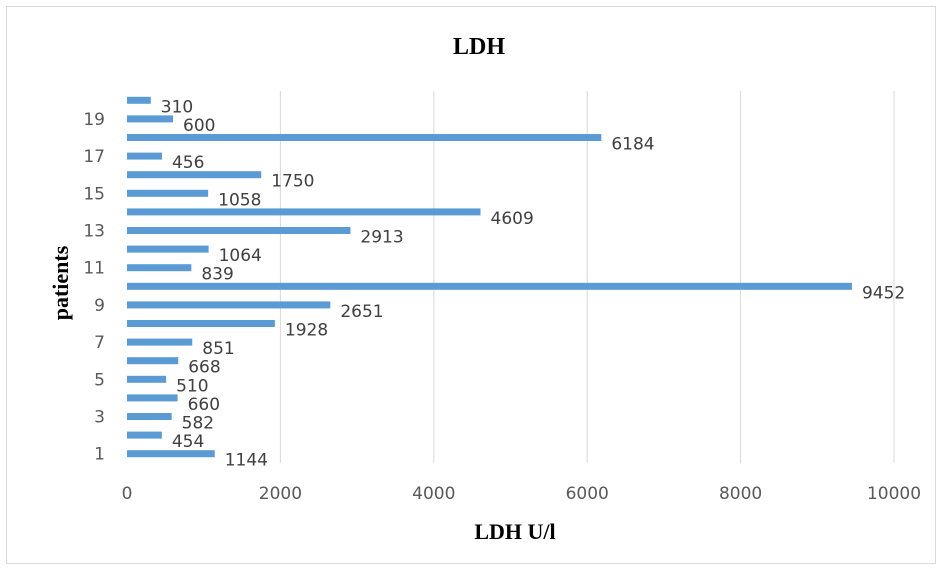 The image size is (945, 571). What do you see at coordinates (99, 455) in the screenshot?
I see `y-tick-label: 1` at bounding box center [99, 455].